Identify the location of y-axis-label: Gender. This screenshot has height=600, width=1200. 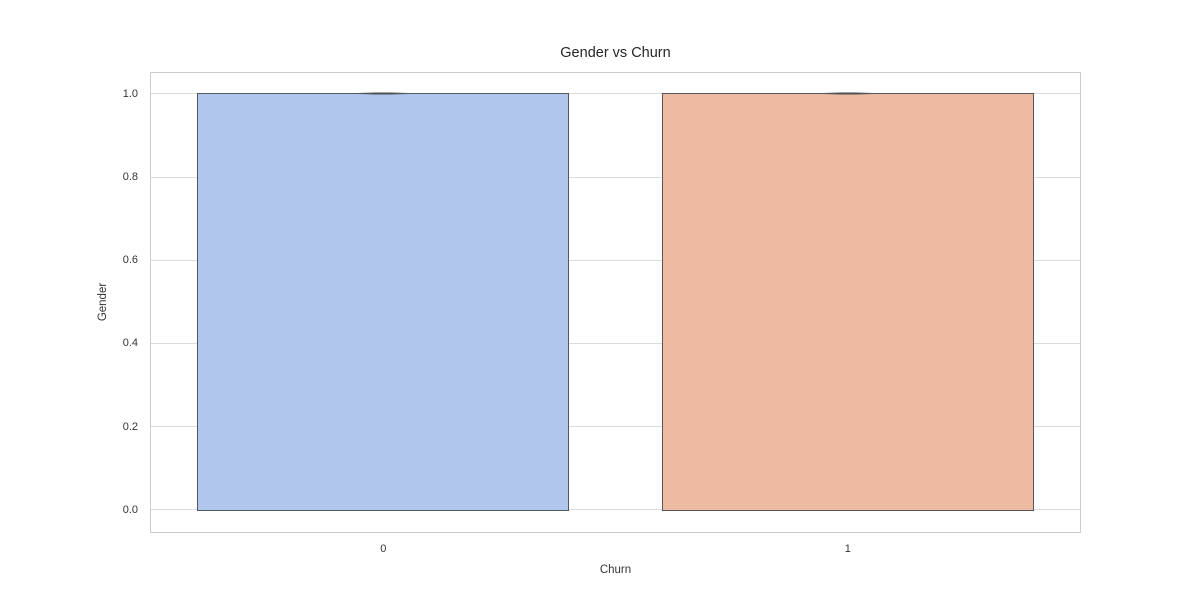
(103, 302).